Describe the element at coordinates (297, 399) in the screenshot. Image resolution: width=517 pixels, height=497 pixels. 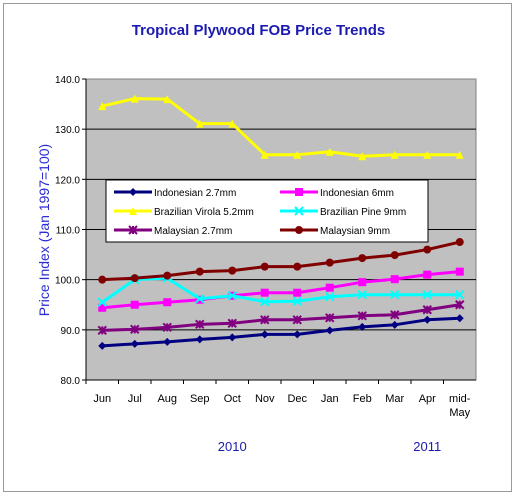
I see `x-tick-label: Dec` at that location.